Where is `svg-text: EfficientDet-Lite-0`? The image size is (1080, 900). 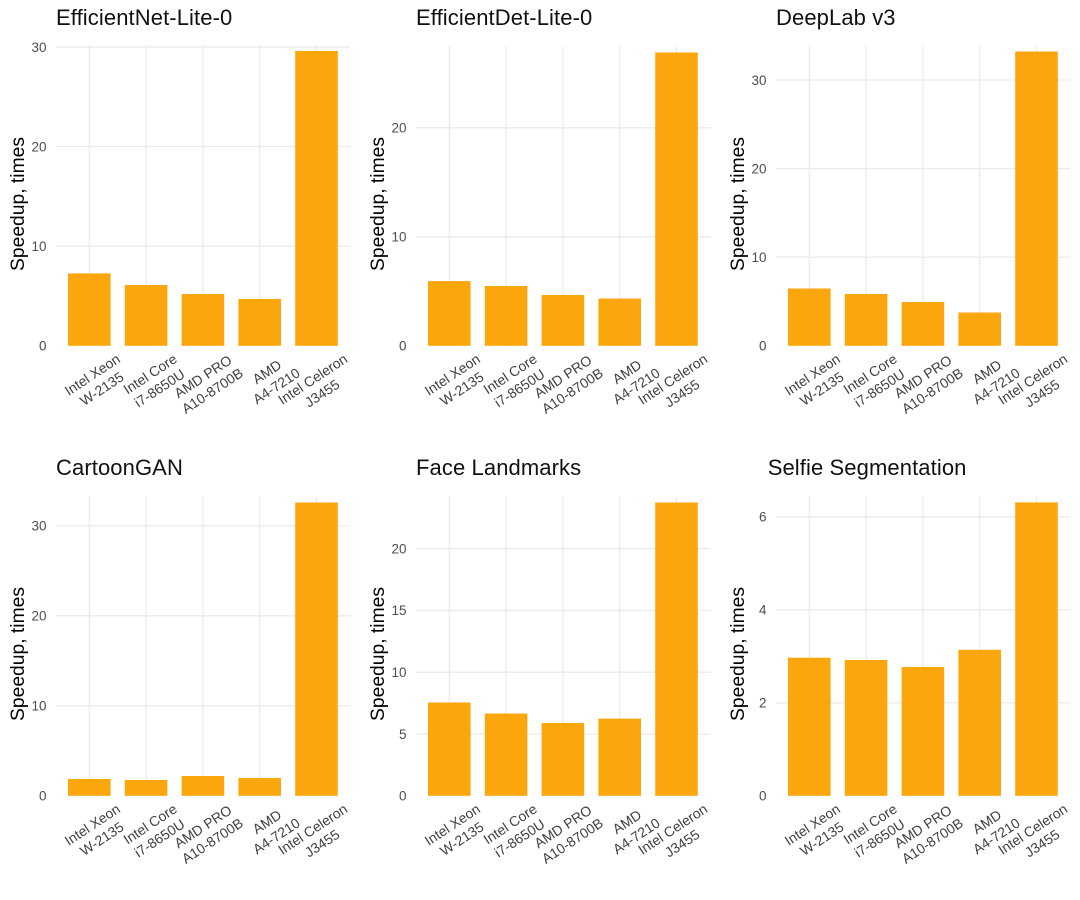 svg-text: EfficientDet-Lite-0 is located at coordinates (504, 17).